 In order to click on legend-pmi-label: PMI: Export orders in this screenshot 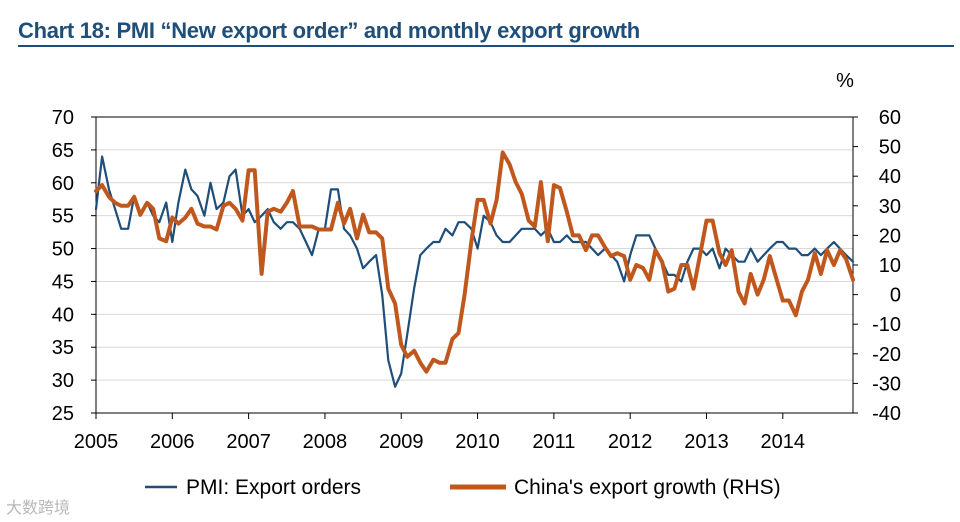, I will do `click(273, 487)`.